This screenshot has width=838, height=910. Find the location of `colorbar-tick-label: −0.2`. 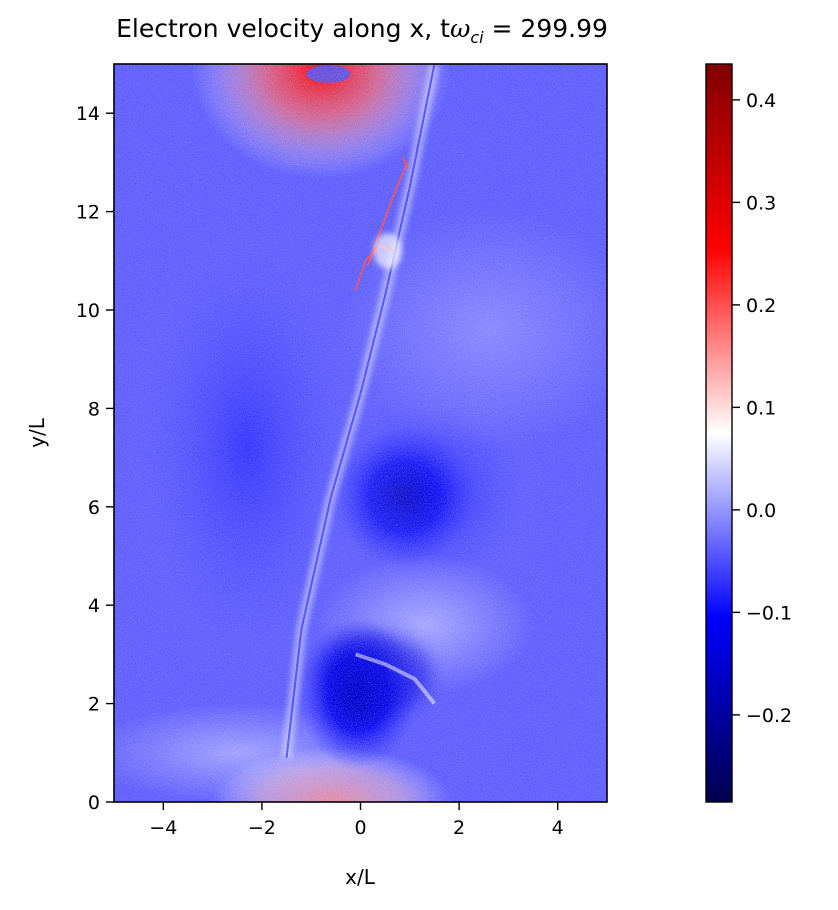

colorbar-tick-label: −0.2 is located at coordinates (769, 716).